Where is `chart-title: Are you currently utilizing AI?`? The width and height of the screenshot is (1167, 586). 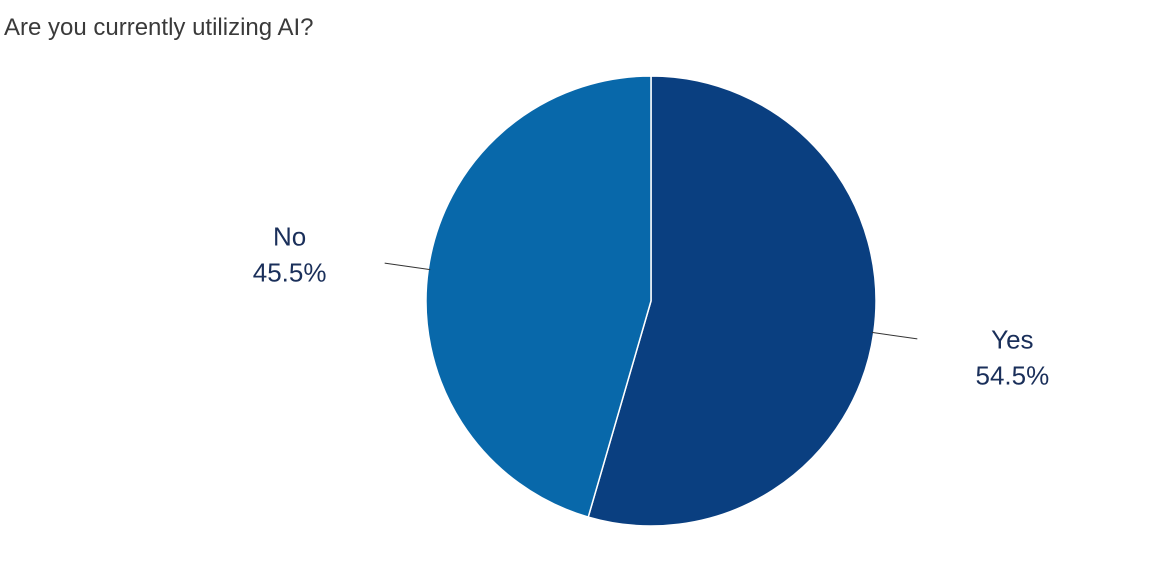
chart-title: Are you currently utilizing AI? is located at coordinates (159, 27).